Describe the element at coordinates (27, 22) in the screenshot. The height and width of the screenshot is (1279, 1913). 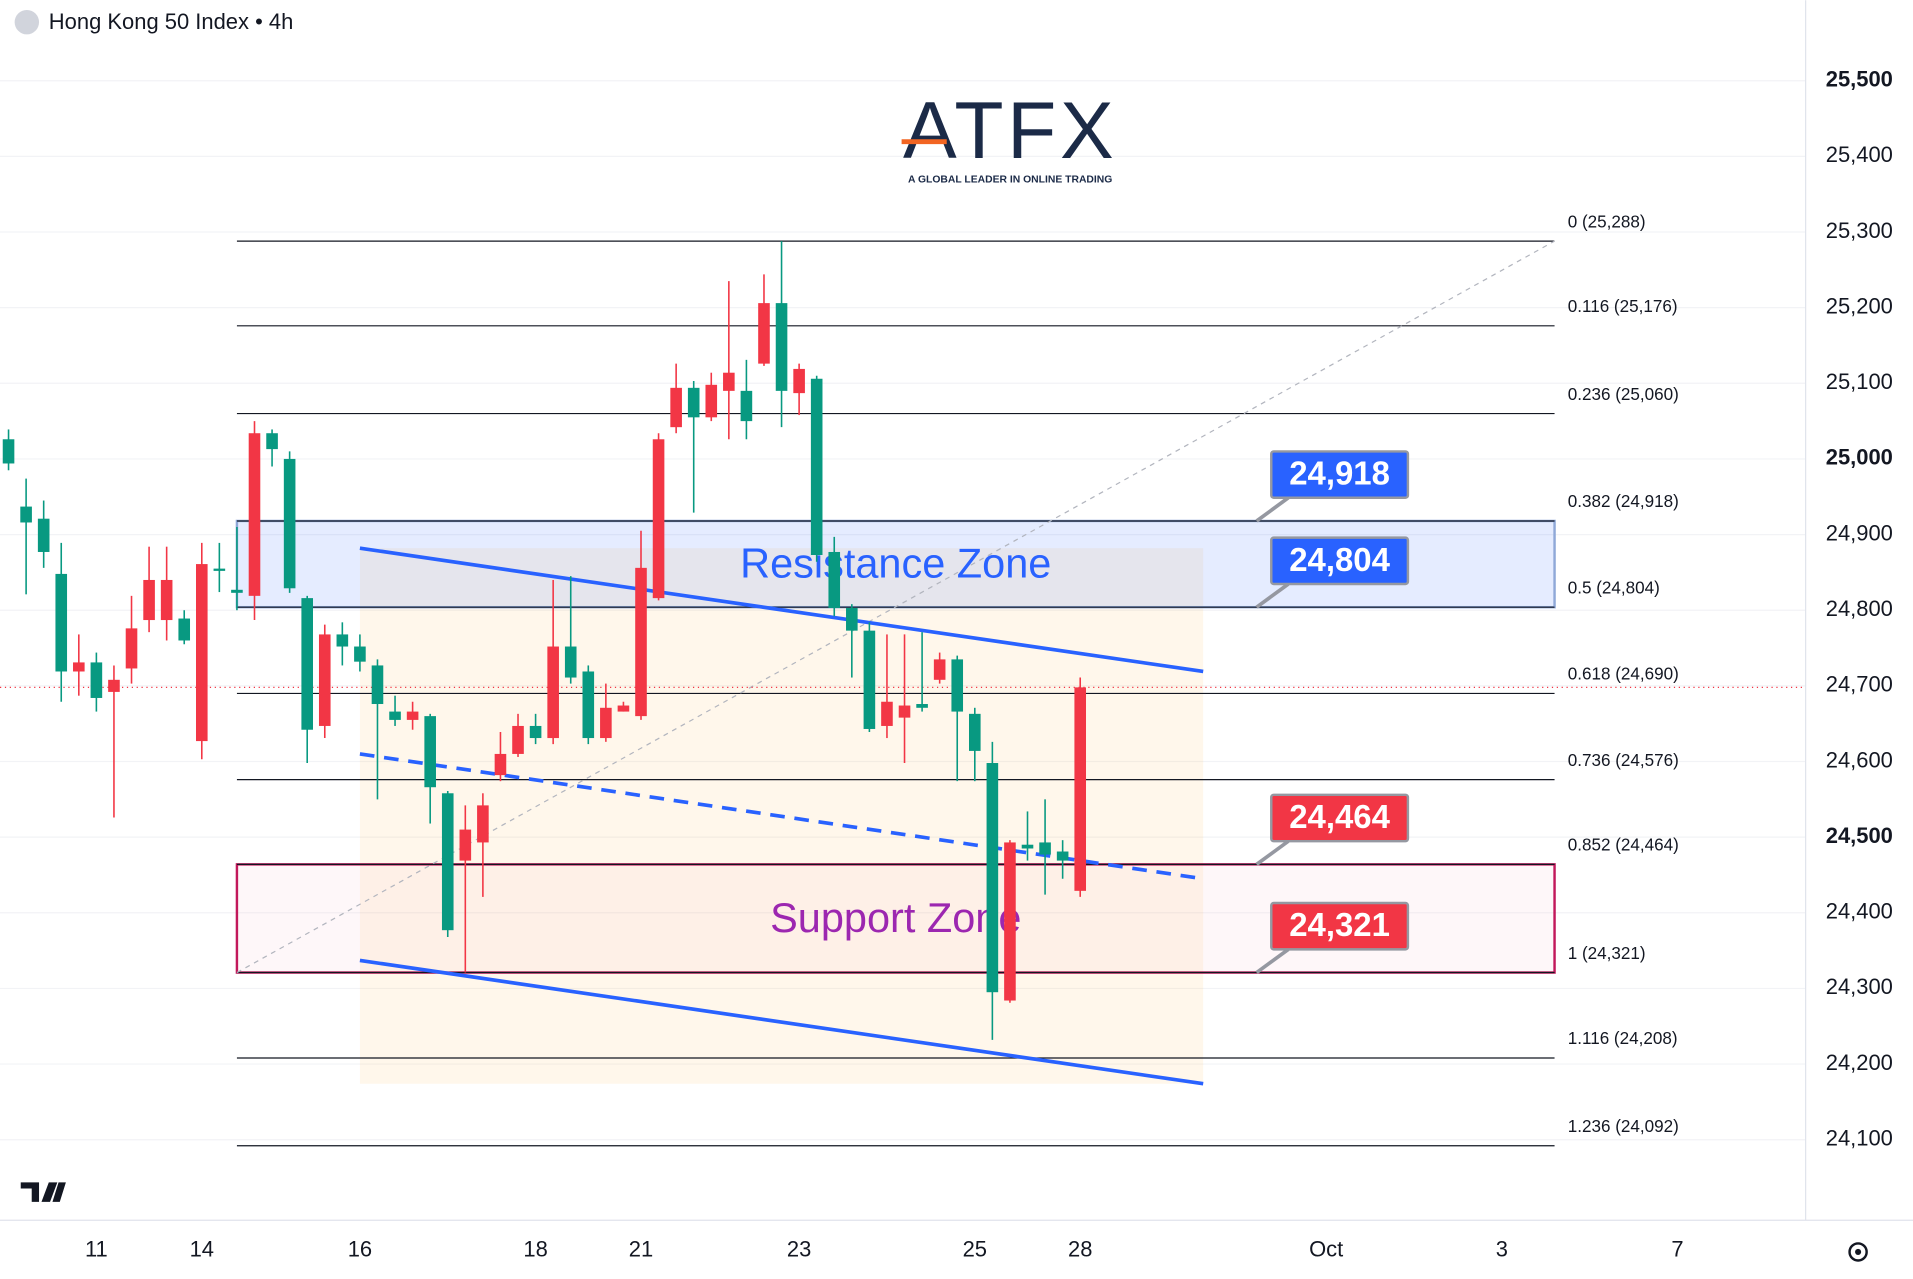
I see `symbol-icon` at that location.